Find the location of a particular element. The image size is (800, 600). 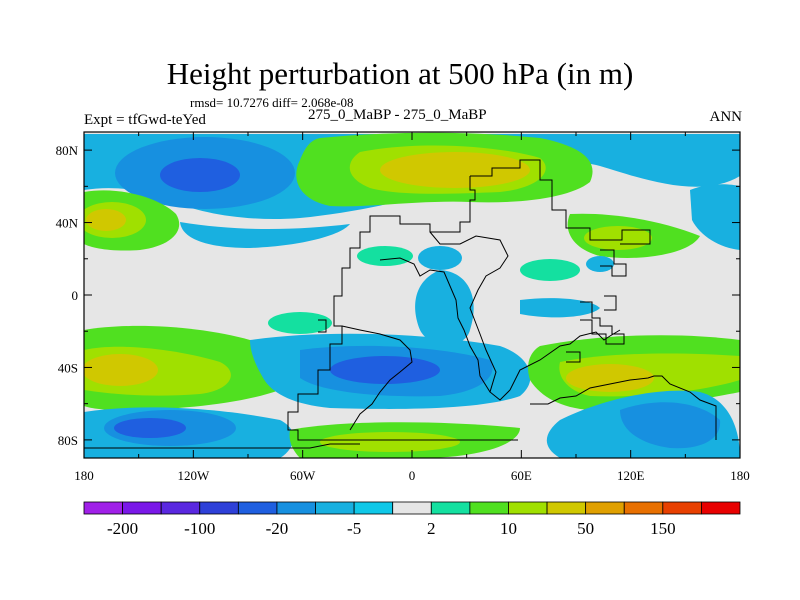

season-label: ANN is located at coordinates (726, 117).